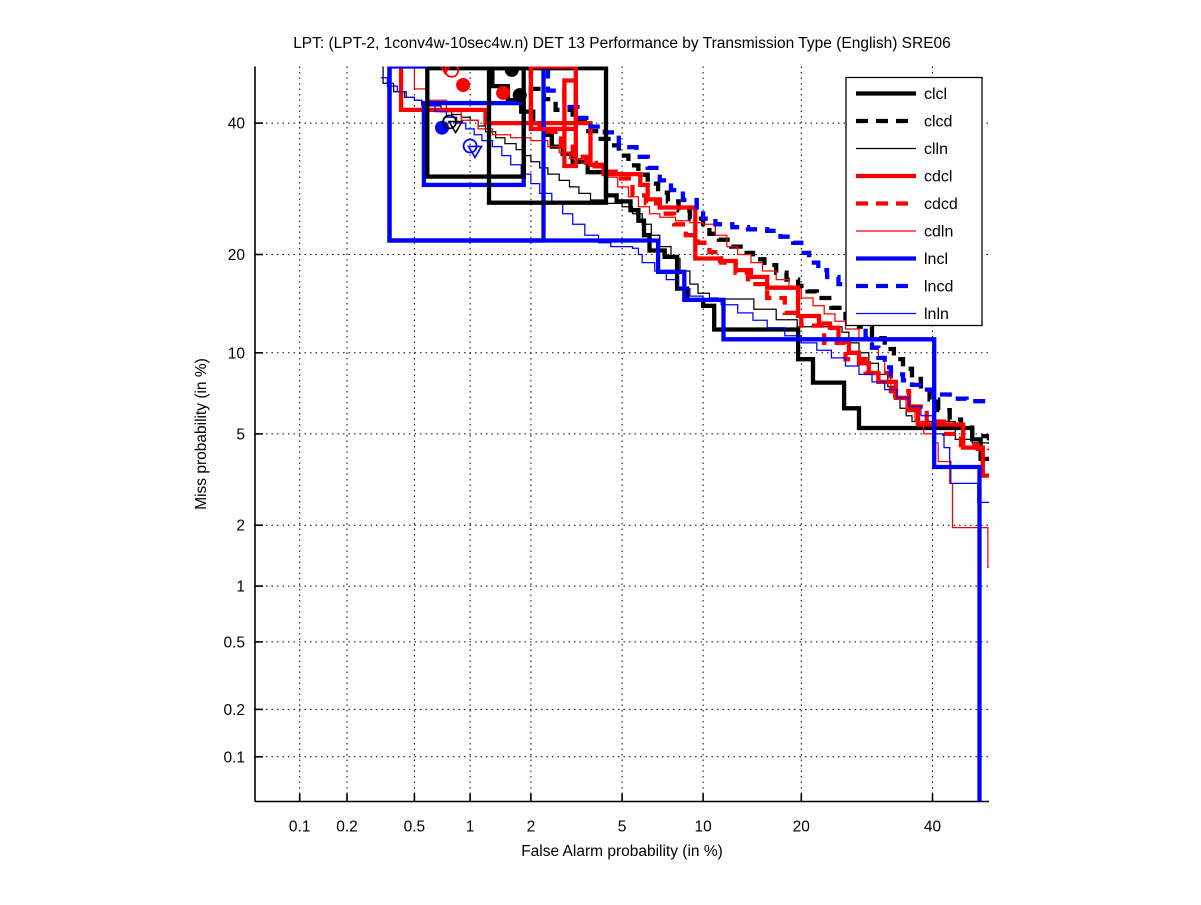 The image size is (1201, 905). What do you see at coordinates (201, 434) in the screenshot?
I see `y-axis-label: Miss probability (in %)` at bounding box center [201, 434].